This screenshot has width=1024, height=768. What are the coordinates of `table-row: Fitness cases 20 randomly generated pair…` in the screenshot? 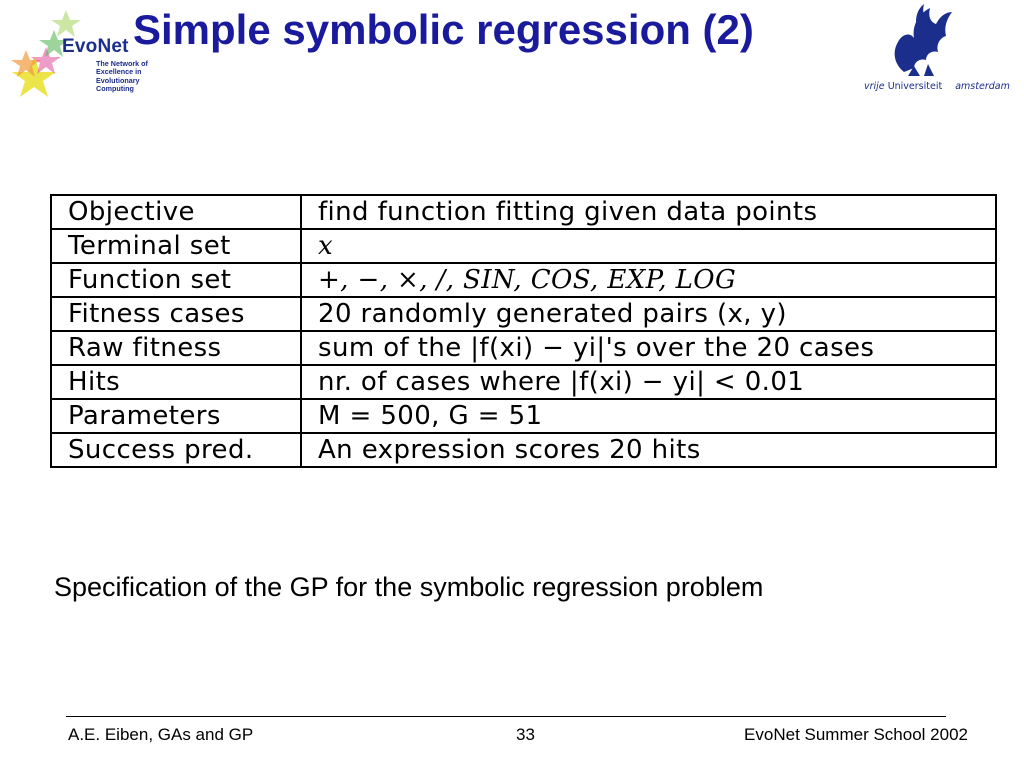 It's located at (523, 314).